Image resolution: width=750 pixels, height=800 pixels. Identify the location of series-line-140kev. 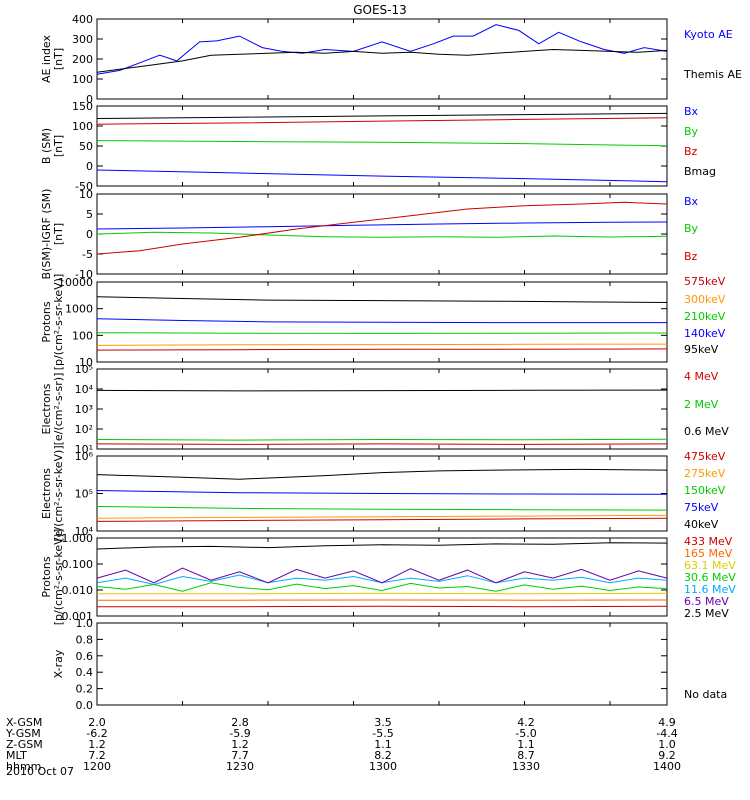
(381, 321).